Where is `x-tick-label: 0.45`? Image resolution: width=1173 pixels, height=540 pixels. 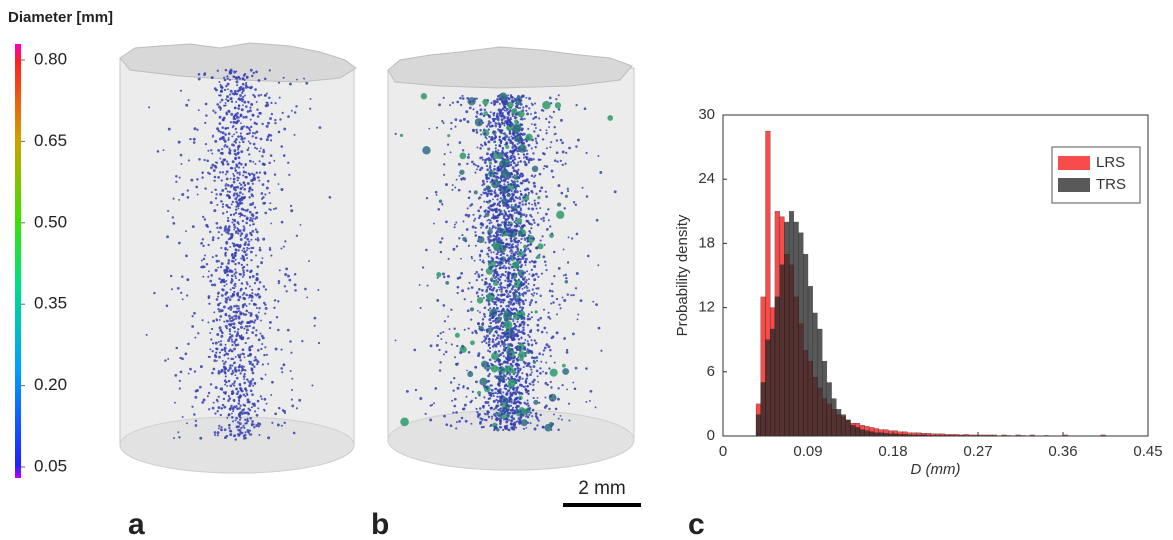
x-tick-label: 0.45 is located at coordinates (1147, 451).